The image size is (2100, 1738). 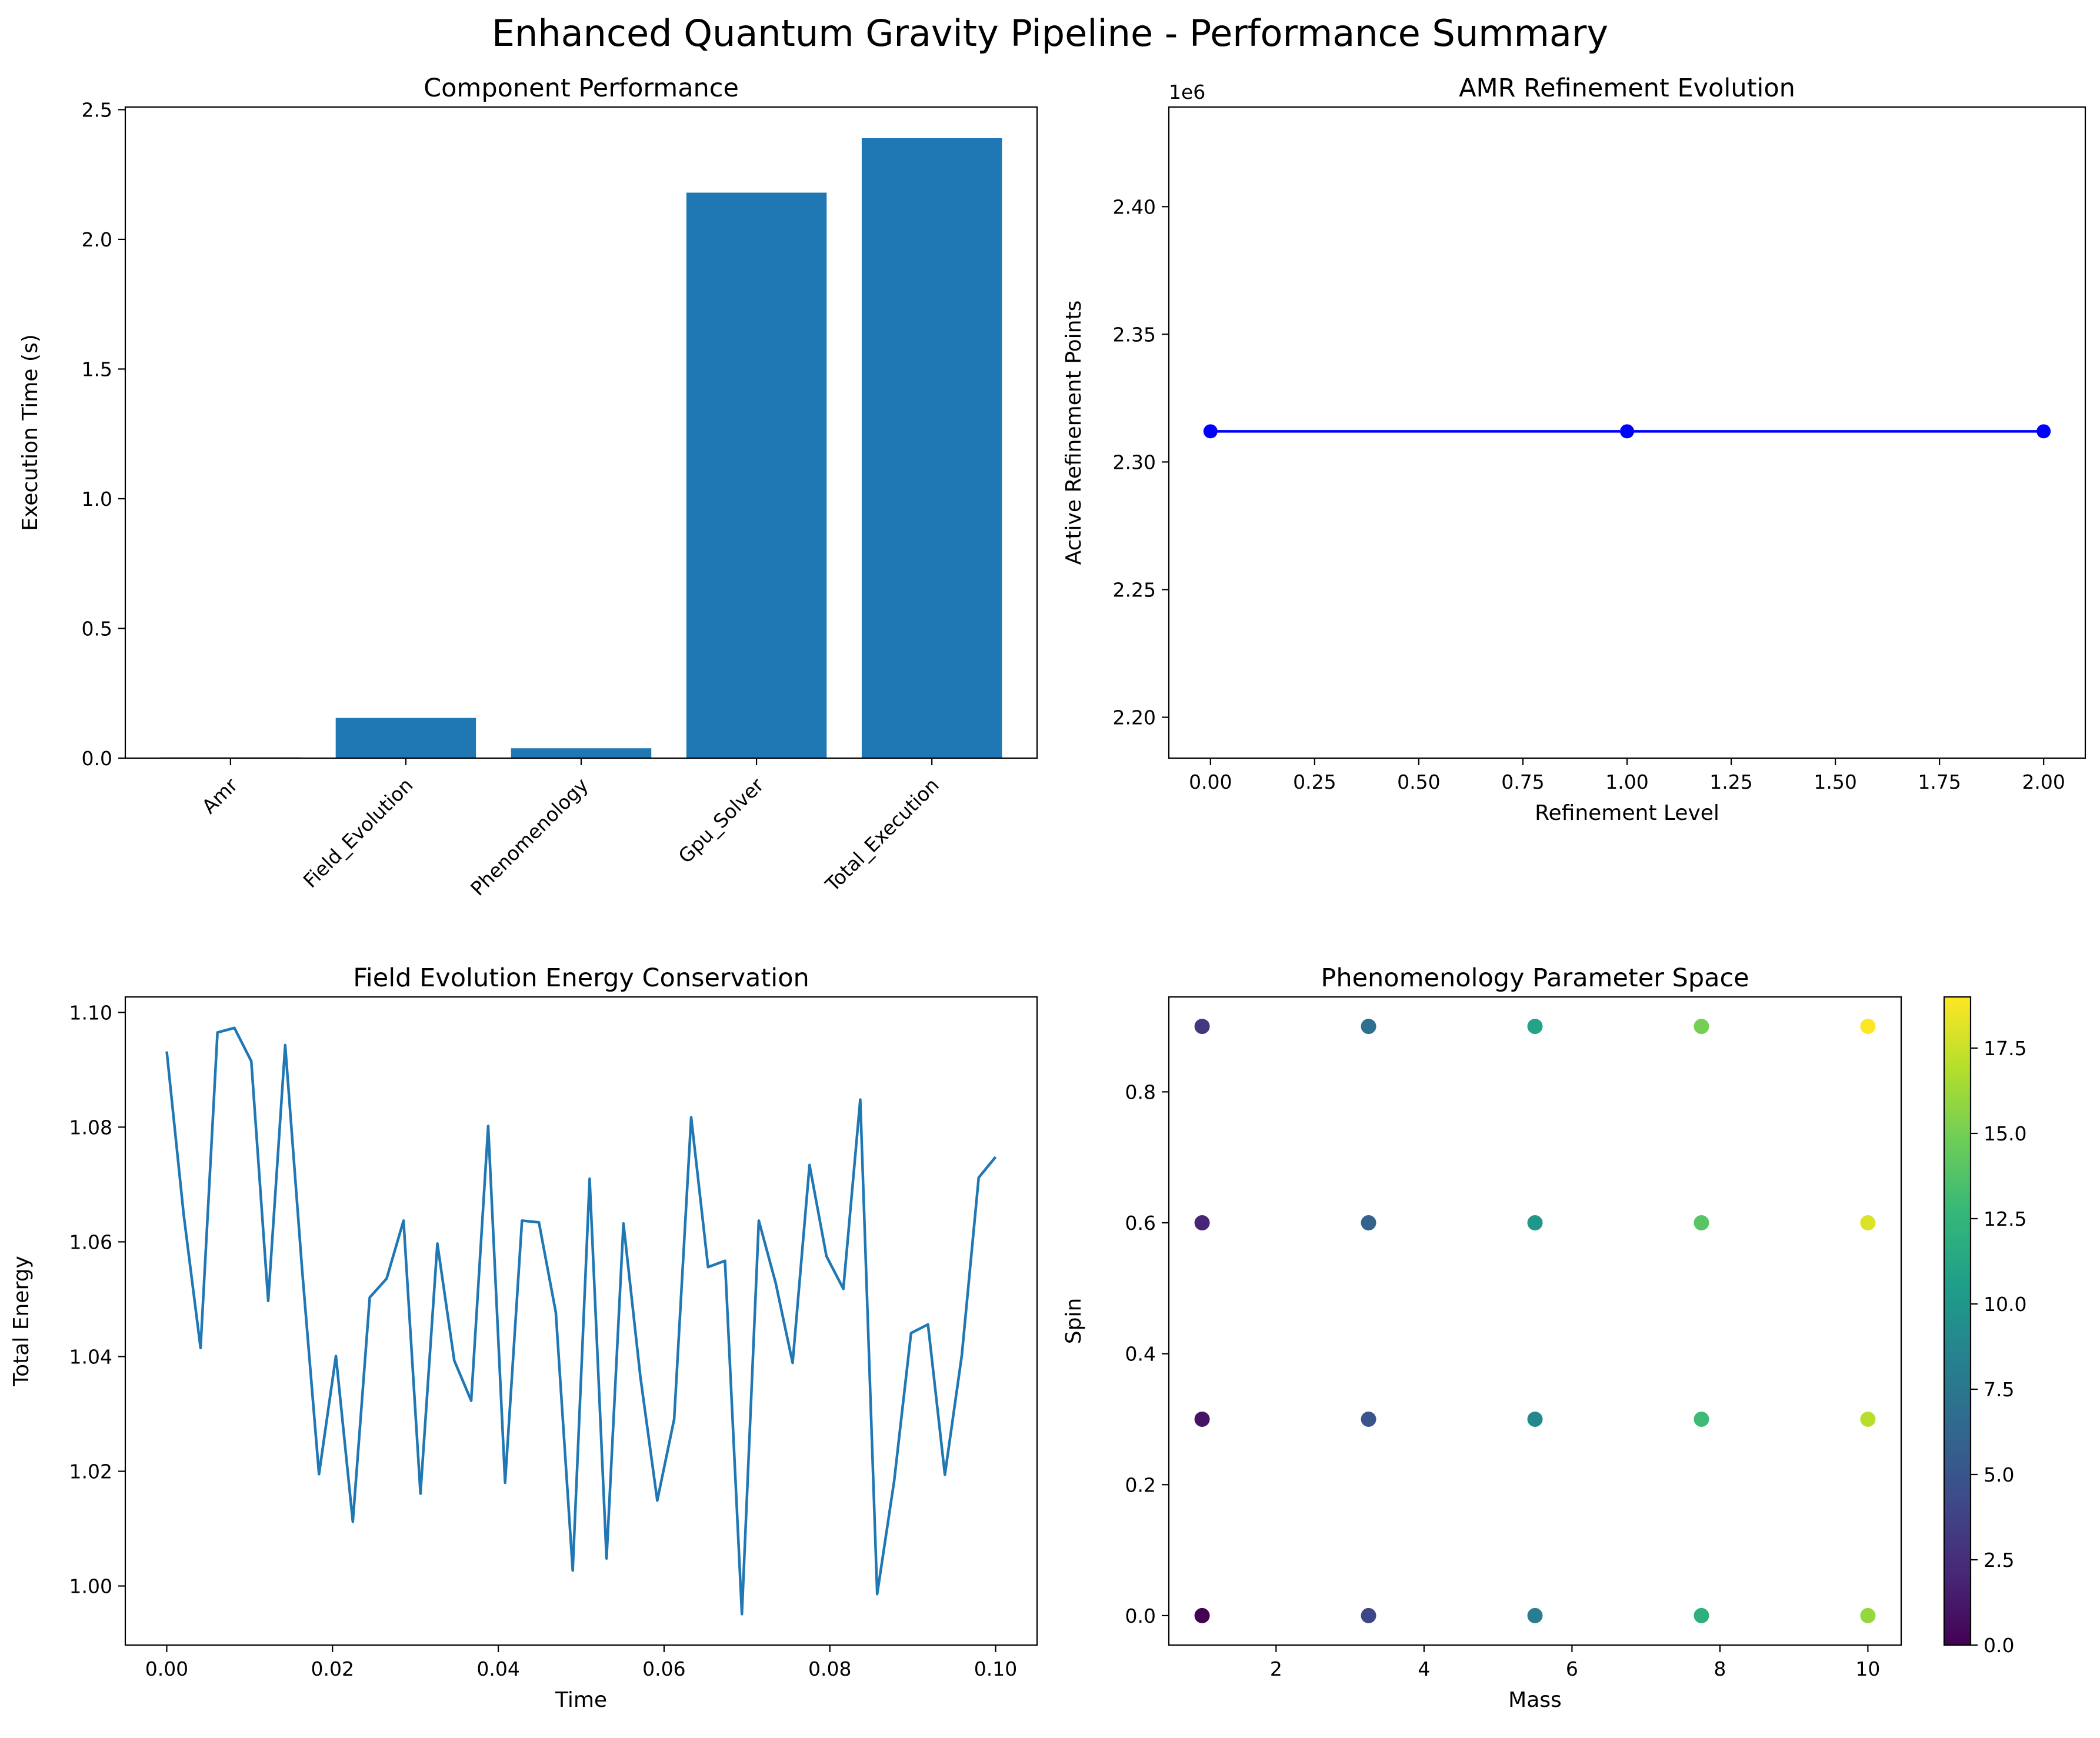 I want to click on x-tick-label: 4, so click(x=1424, y=1668).